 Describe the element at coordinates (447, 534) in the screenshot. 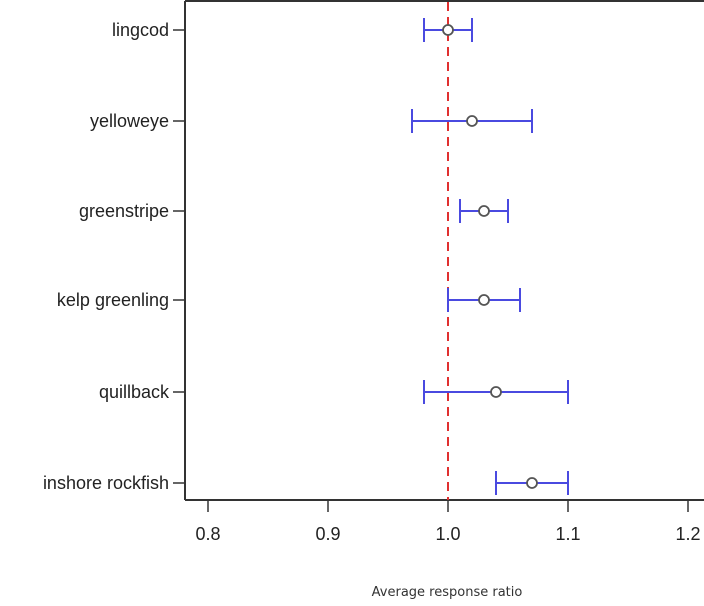

I see `x-tick-label: 1.0` at that location.